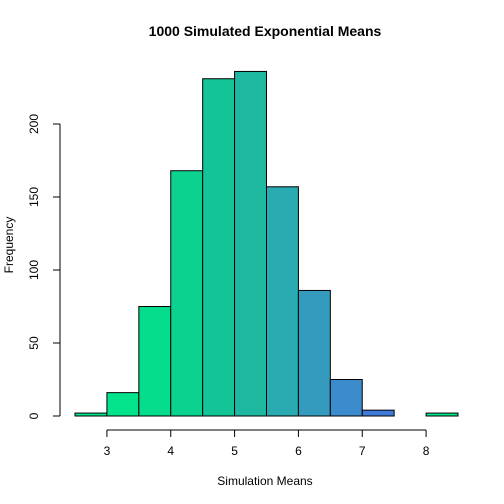 The image size is (504, 504). Describe the element at coordinates (34, 197) in the screenshot. I see `y-tick-label: 150` at that location.